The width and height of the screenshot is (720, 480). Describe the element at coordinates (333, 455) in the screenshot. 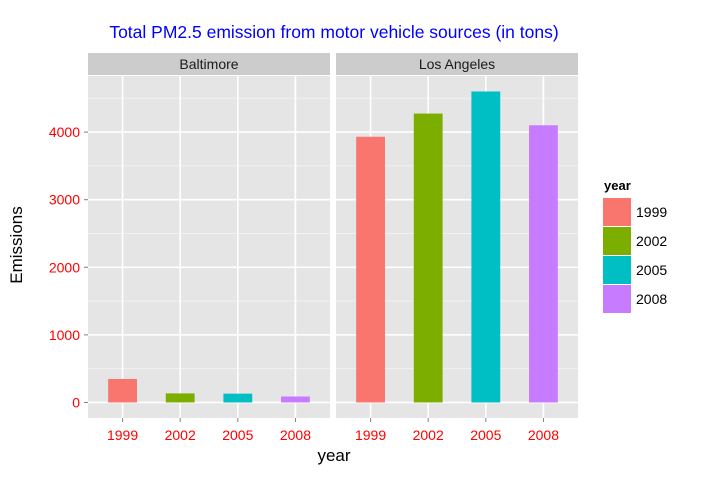

I see `x-axis-title: year` at that location.